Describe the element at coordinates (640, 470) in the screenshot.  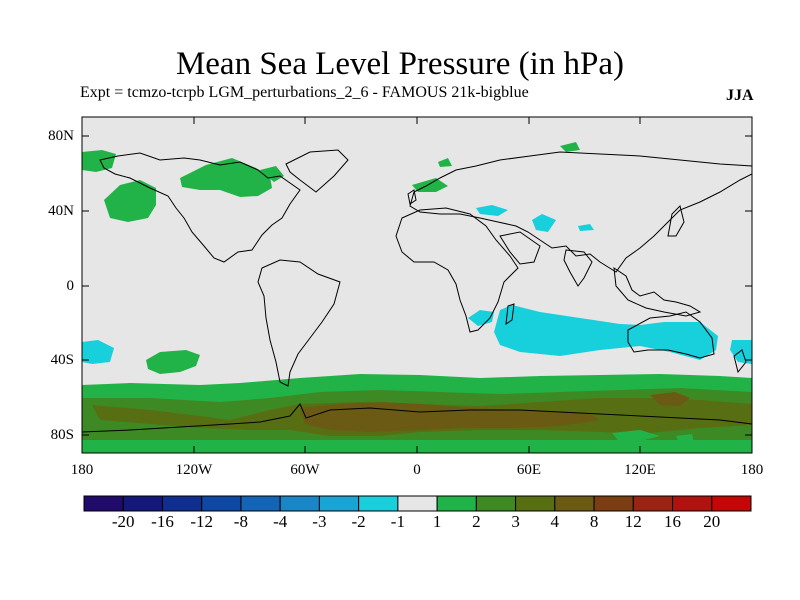
I see `lon-label-120e: 120E` at that location.